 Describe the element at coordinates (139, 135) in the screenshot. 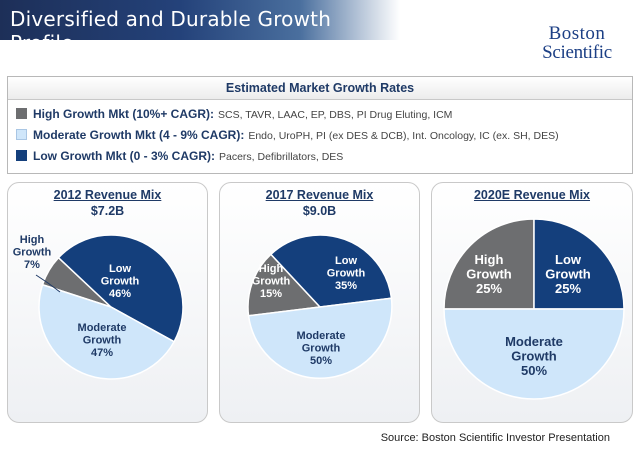

I see `legend-label-moderate: Moderate Growth Mkt (4 - 9% CAGR):` at that location.